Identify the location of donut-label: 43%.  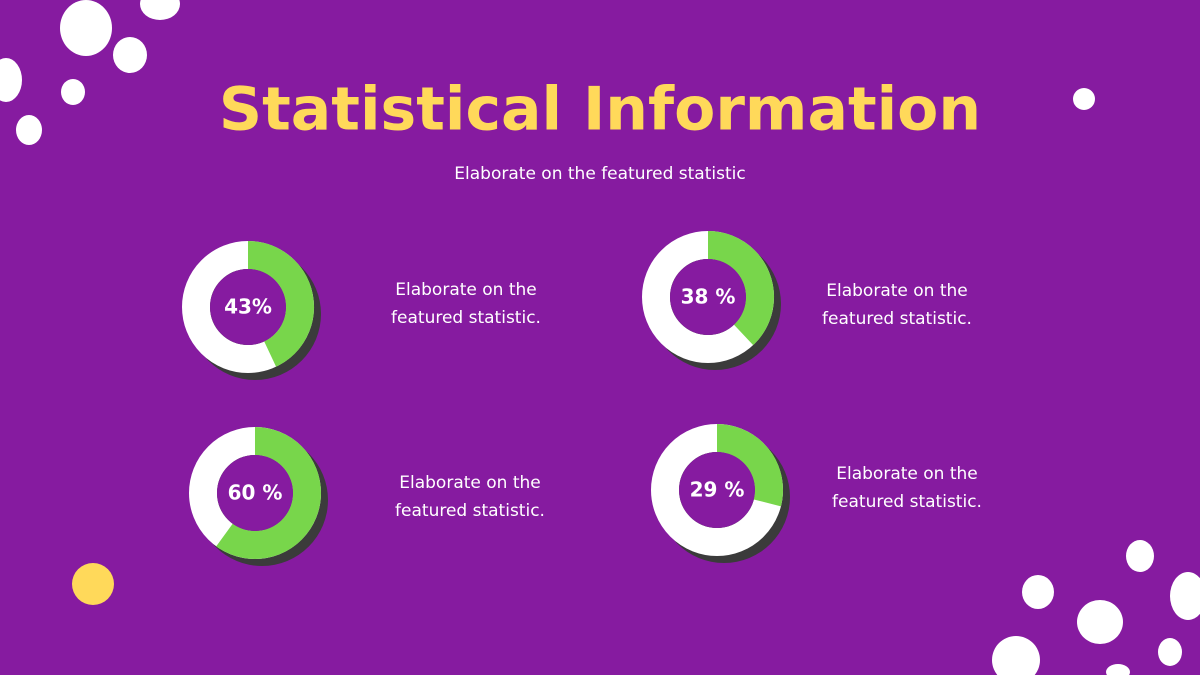
(248, 307).